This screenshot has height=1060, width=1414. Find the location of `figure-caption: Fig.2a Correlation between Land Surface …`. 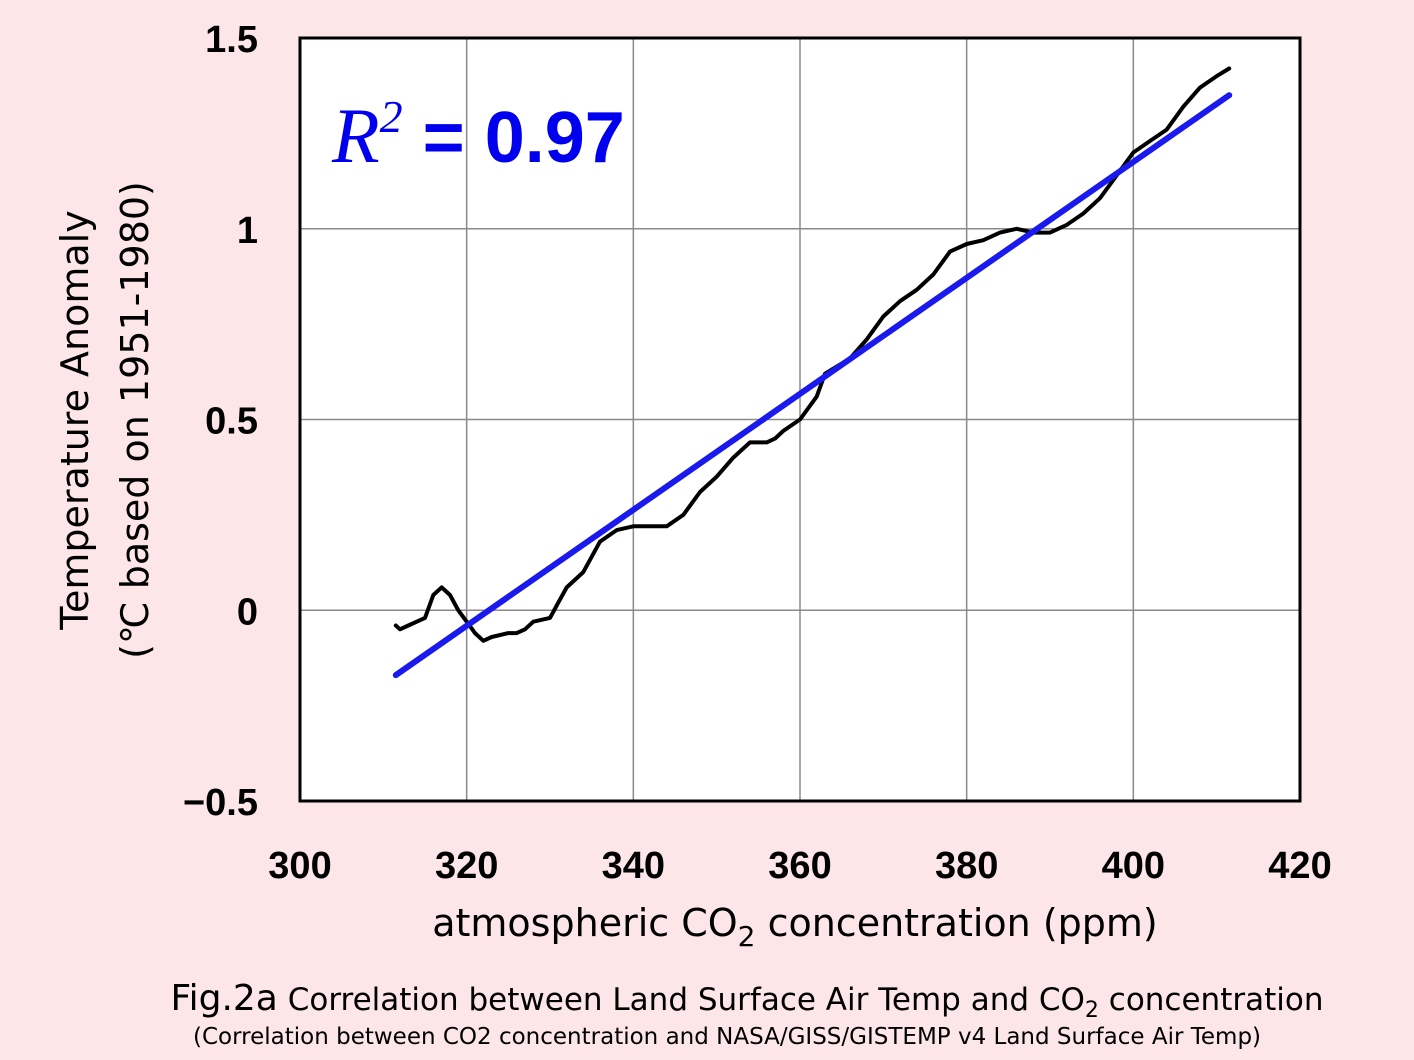

figure-caption: Fig.2a Correlation between Land Surface … is located at coordinates (727, 1000).